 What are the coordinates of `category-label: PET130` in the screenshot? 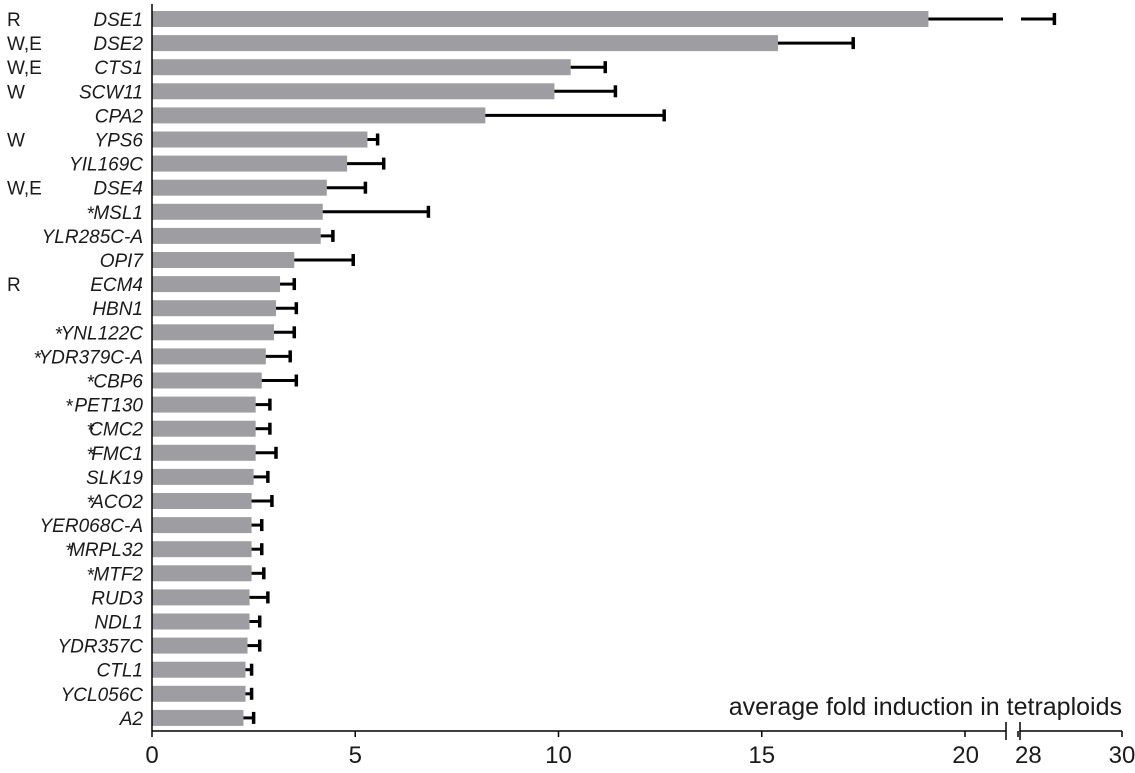 It's located at (108, 406).